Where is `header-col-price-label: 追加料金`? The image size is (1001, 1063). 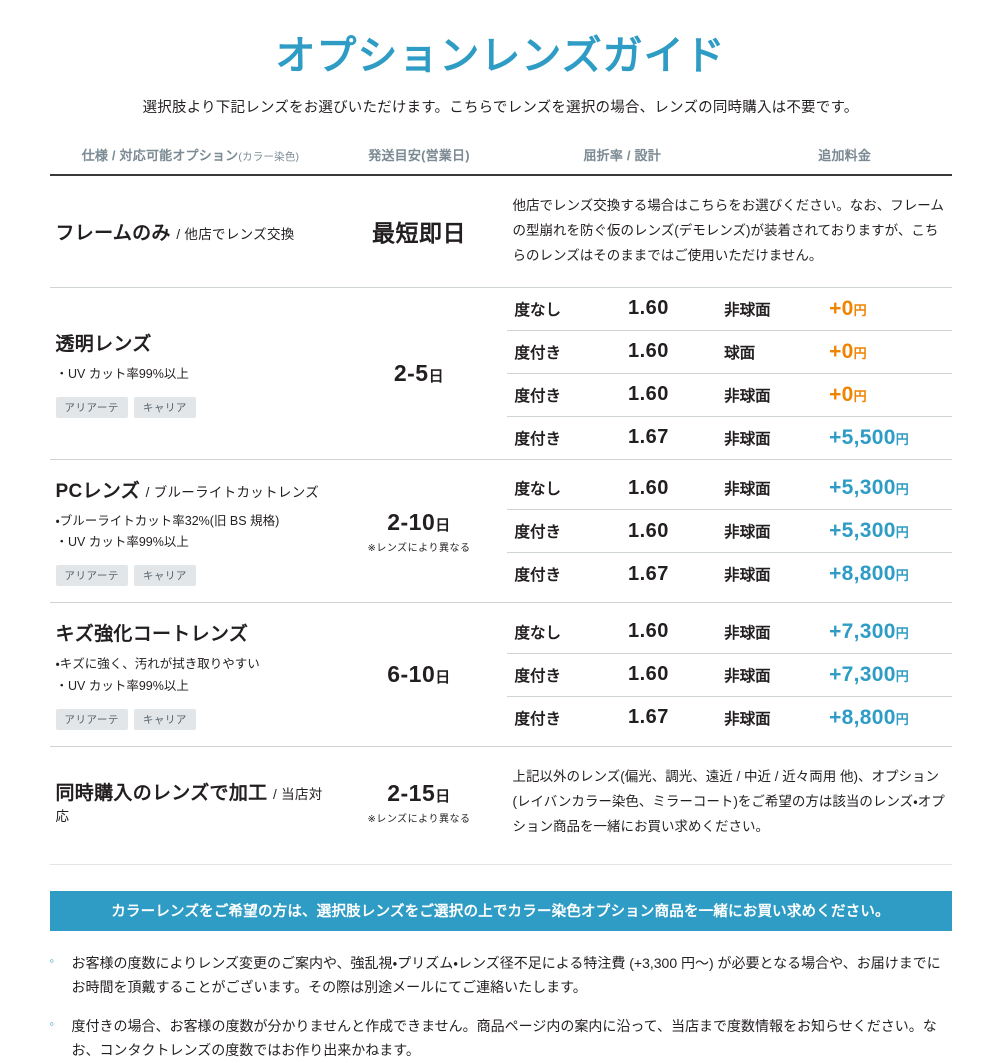
header-col-price-label: 追加料金 is located at coordinates (845, 155).